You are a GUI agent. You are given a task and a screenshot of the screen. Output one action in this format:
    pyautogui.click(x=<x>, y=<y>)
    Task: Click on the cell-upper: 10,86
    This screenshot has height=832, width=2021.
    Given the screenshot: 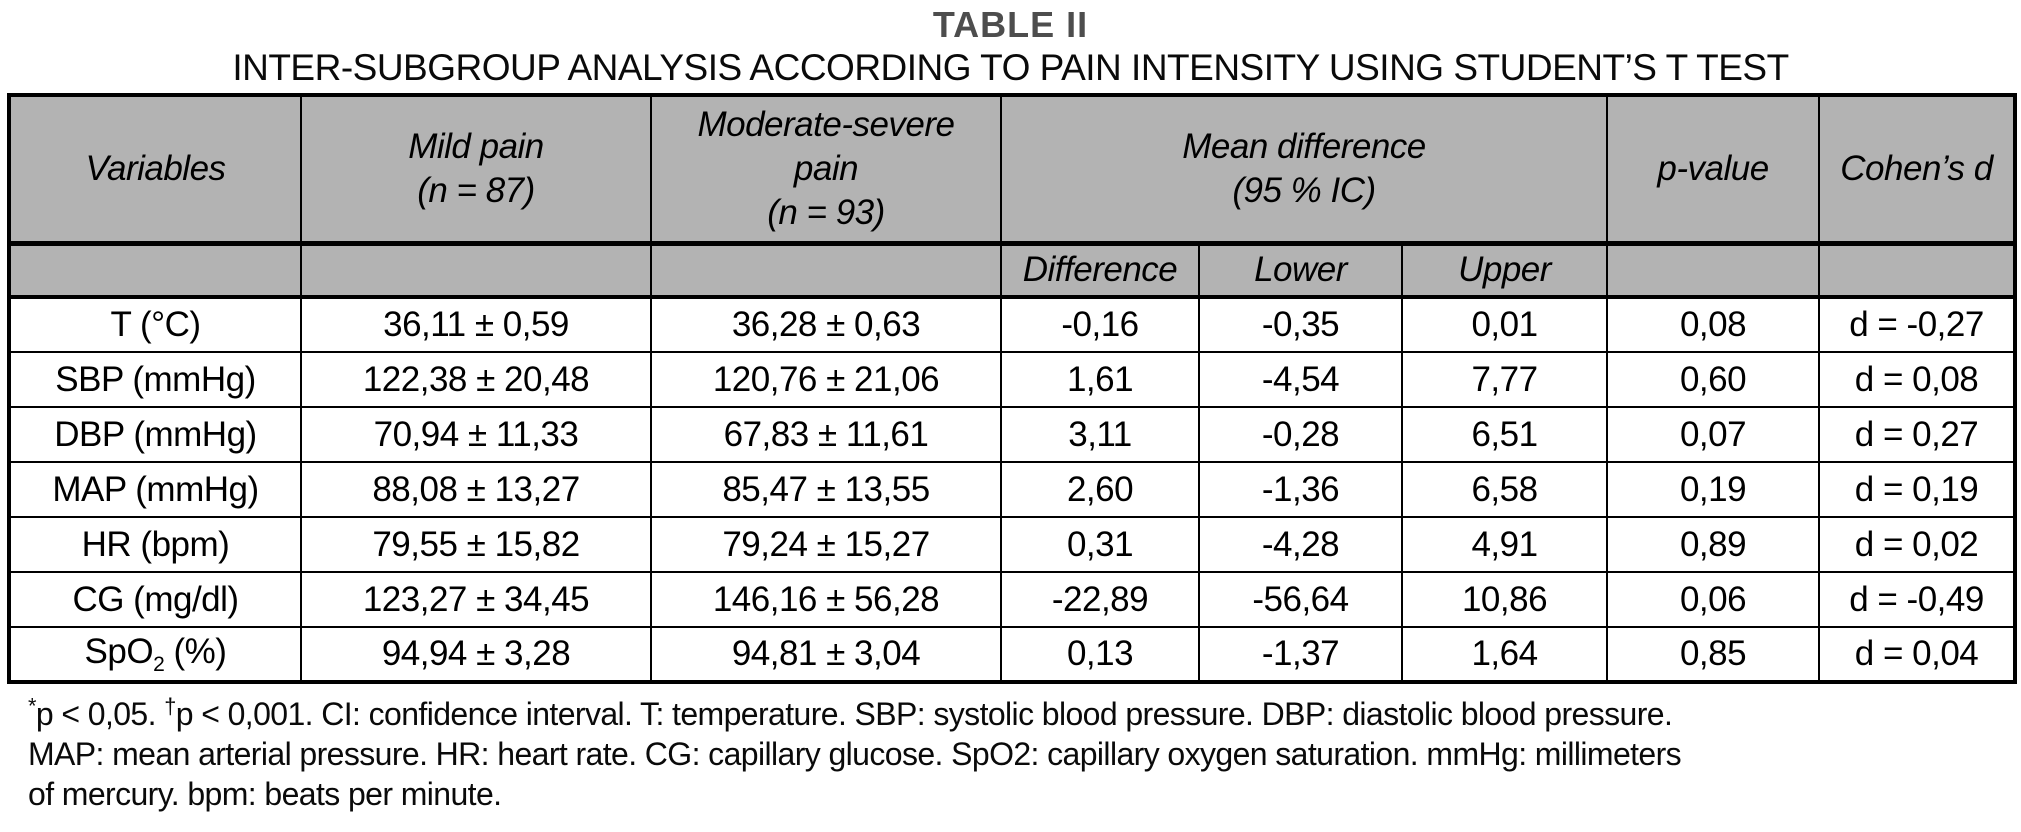 What is the action you would take?
    pyautogui.click(x=1504, y=599)
    